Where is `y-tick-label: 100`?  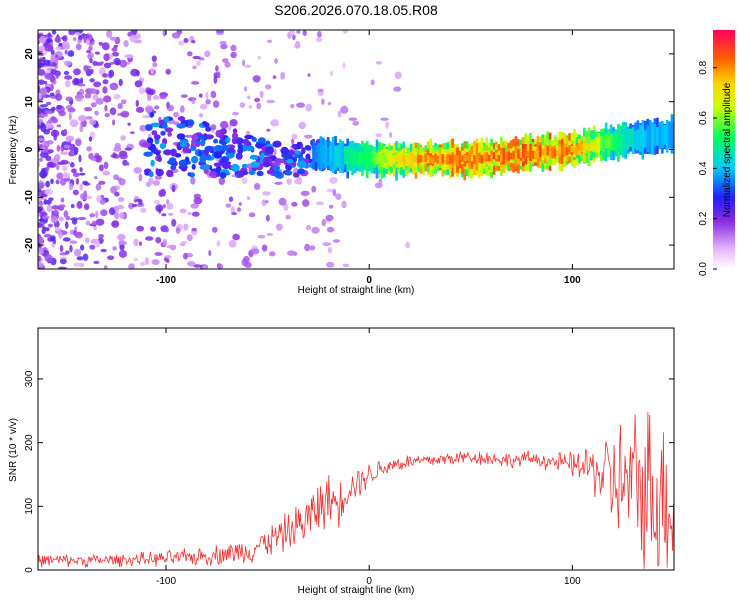
y-tick-label: 100 is located at coordinates (29, 506).